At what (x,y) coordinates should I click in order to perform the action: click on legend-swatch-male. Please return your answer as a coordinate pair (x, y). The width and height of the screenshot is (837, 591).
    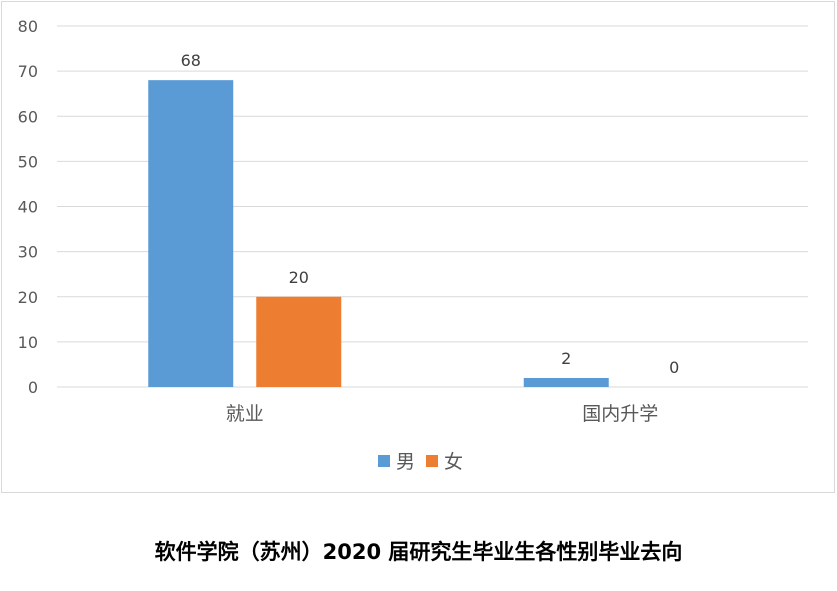
    Looking at the image, I should click on (384, 461).